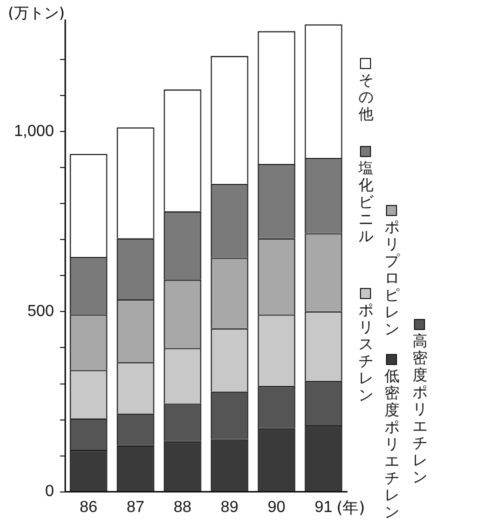 This screenshot has width=502, height=527. What do you see at coordinates (323, 507) in the screenshot?
I see `x-tick-label: 91` at bounding box center [323, 507].